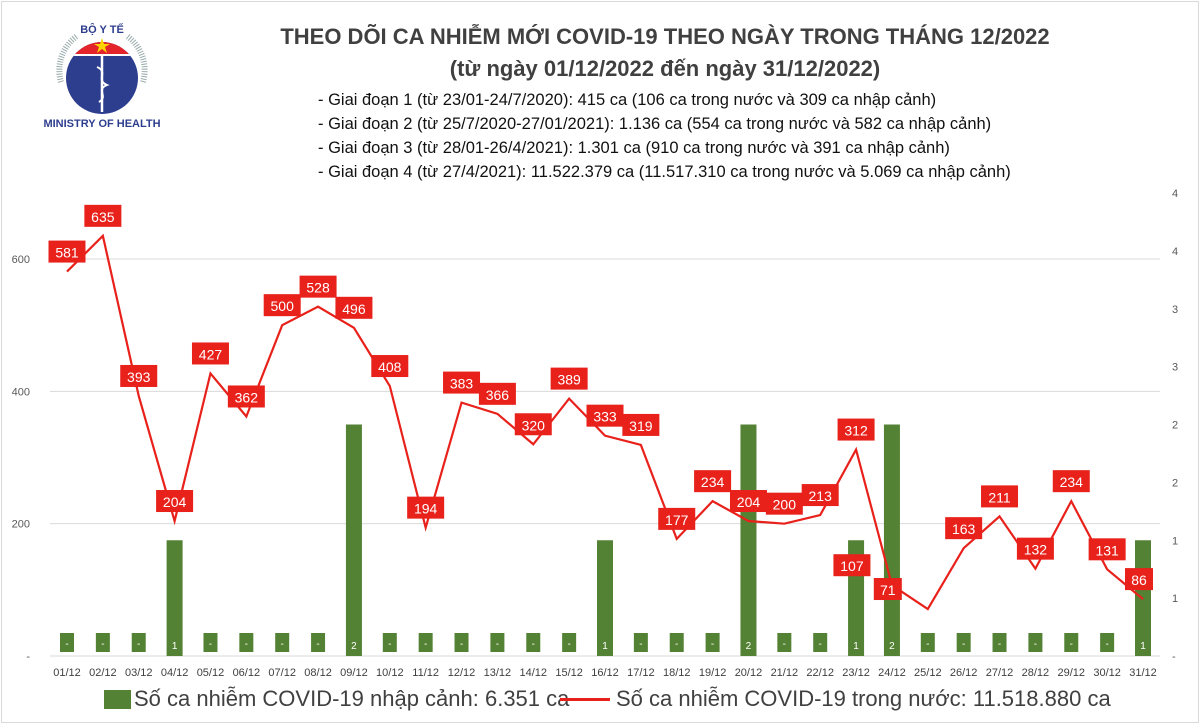  Describe the element at coordinates (713, 673) in the screenshot. I see `x-tick-label: 19/12` at that location.